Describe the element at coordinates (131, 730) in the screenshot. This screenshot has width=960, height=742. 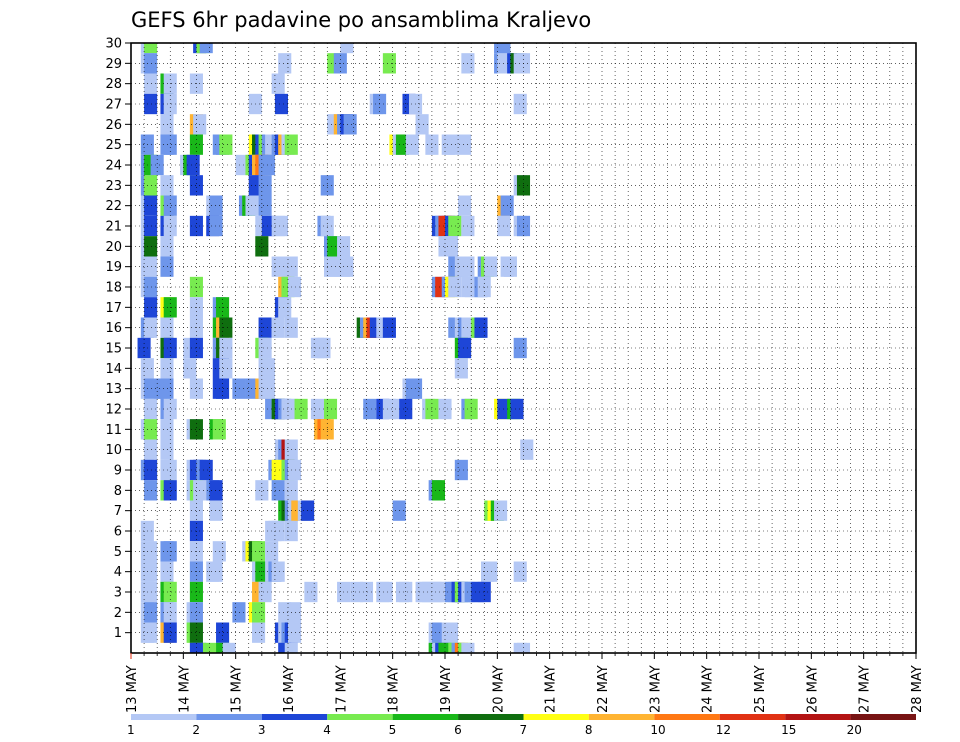
I see `colorbar-label: 1` at that location.